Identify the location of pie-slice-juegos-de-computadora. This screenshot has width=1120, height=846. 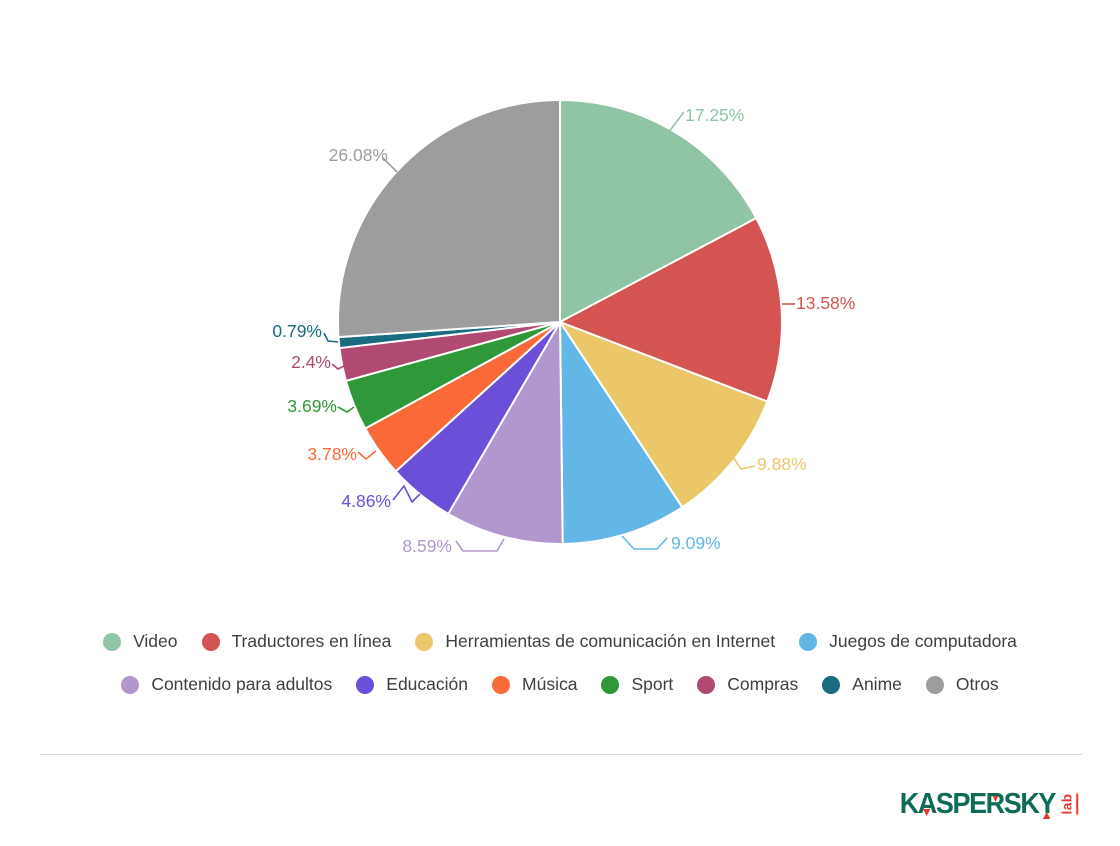
(621, 433).